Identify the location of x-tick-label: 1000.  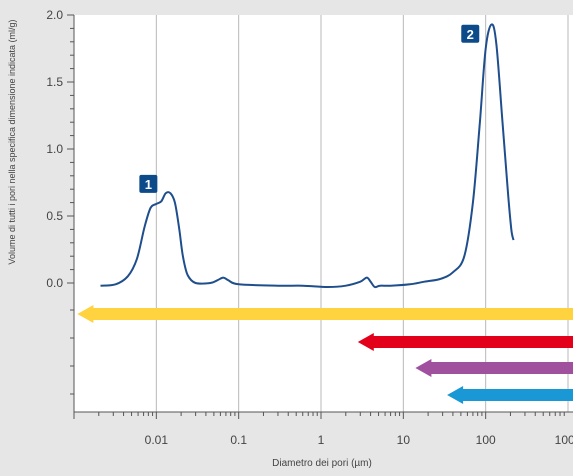
(564, 440).